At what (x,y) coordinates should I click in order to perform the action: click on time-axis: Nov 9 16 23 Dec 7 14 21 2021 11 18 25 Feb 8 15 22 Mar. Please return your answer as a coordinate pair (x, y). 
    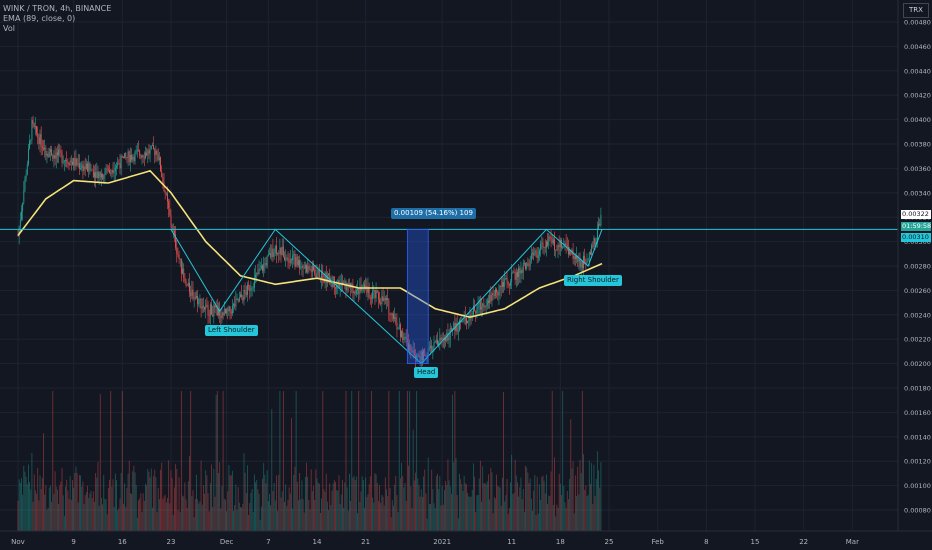
    Looking at the image, I should click on (466, 538).